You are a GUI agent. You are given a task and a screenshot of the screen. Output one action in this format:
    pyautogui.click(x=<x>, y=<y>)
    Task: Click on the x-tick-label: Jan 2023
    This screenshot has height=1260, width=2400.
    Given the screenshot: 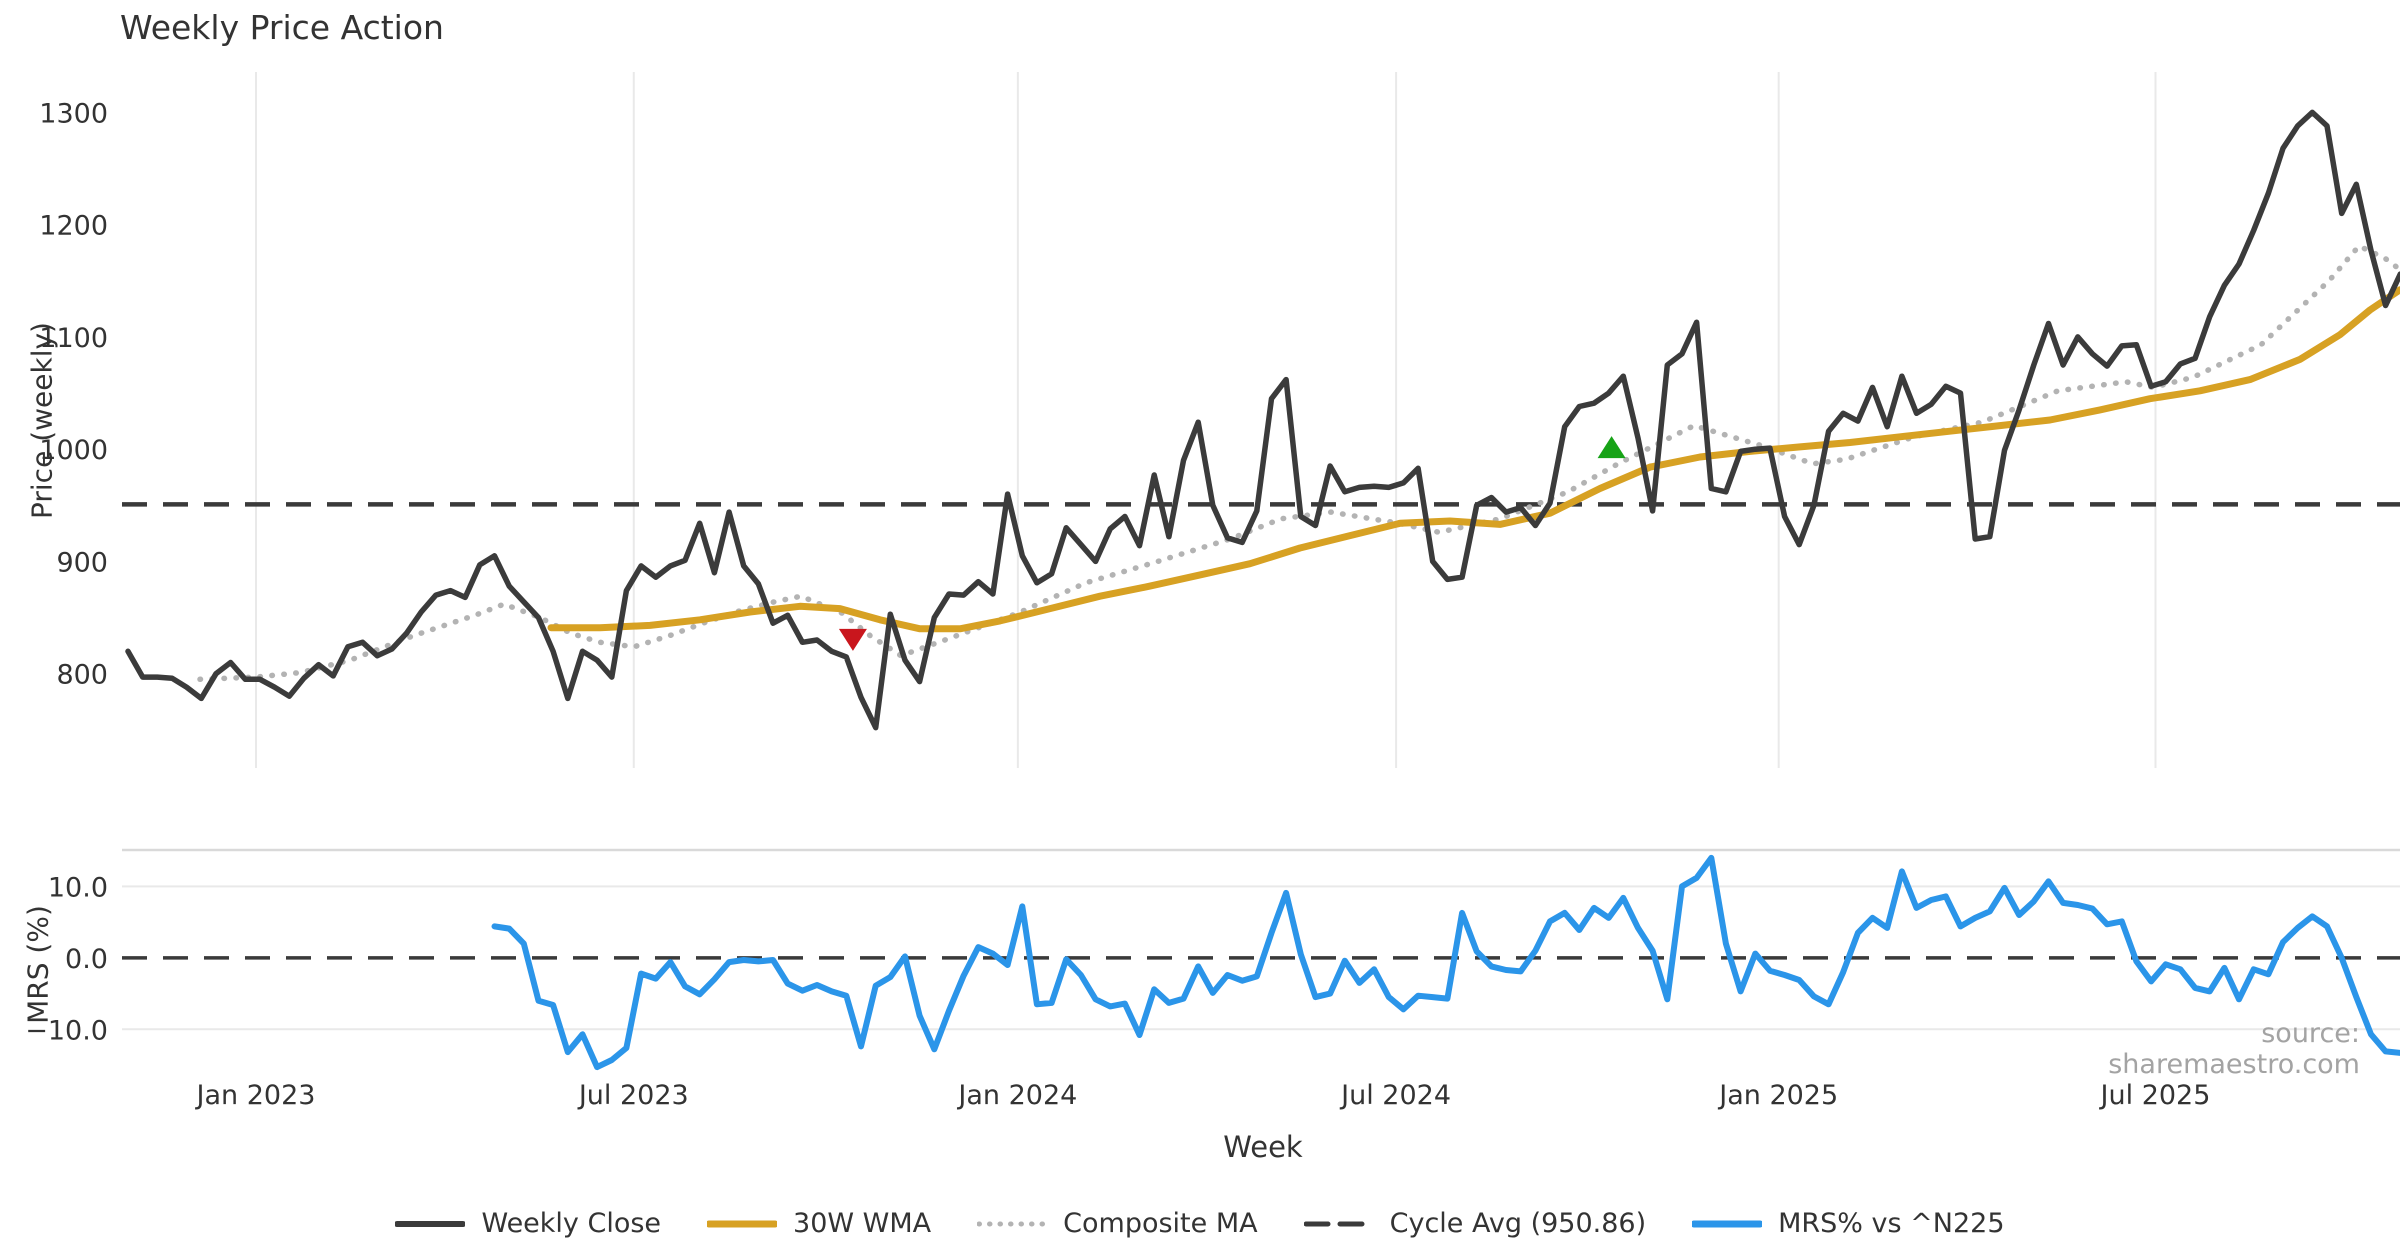 What is the action you would take?
    pyautogui.click(x=255, y=1095)
    